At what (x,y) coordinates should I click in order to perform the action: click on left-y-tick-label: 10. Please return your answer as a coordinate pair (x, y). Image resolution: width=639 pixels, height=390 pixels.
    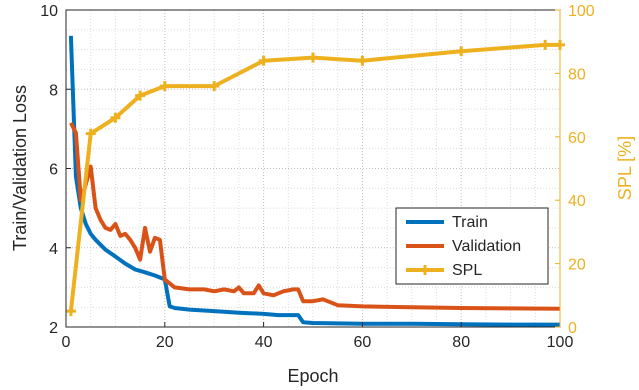
    Looking at the image, I should click on (49, 11).